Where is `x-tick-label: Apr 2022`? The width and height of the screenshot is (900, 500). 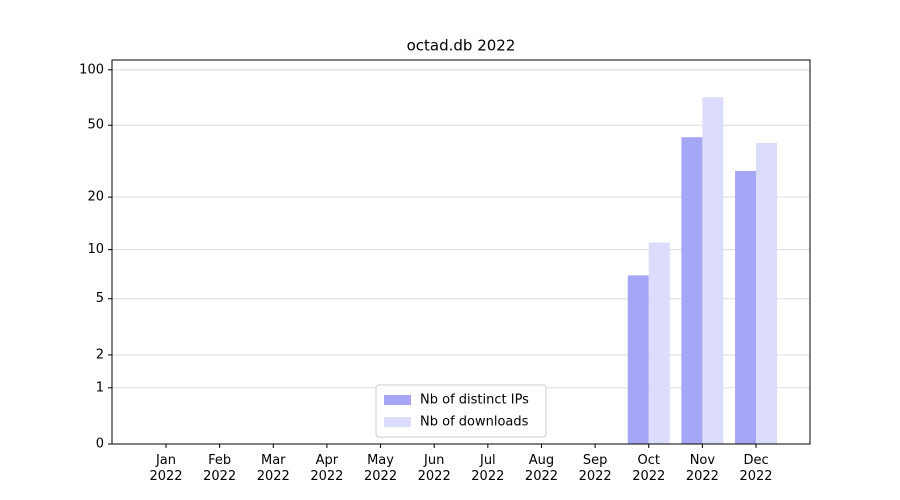 x-tick-label: Apr 2022 is located at coordinates (327, 468).